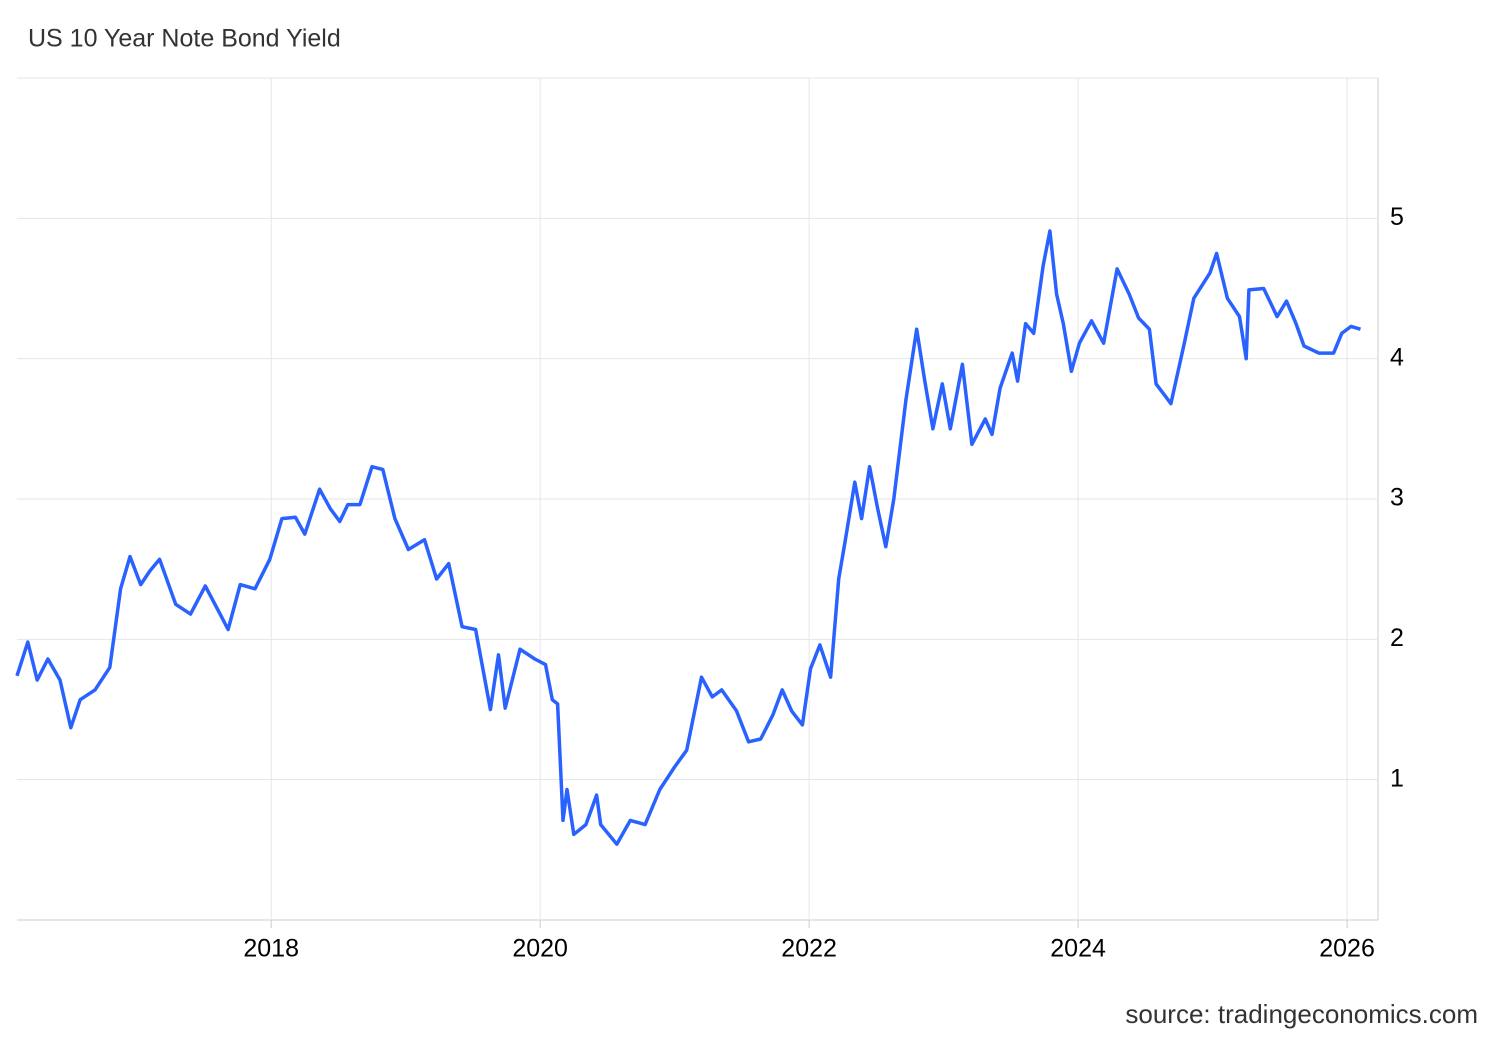 The width and height of the screenshot is (1500, 1040). I want to click on source: source: tradingeconomics.com, so click(1301, 1014).